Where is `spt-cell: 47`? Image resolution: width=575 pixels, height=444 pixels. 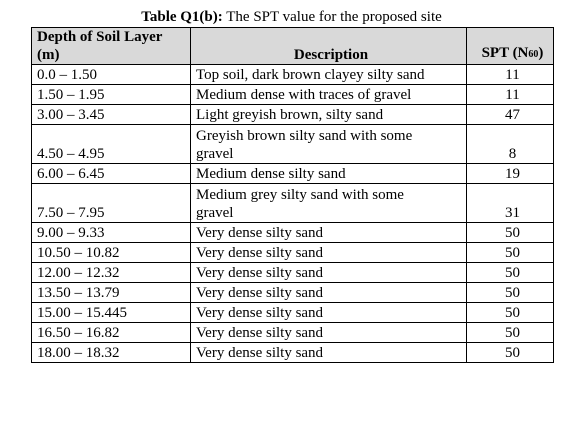 spt-cell: 47 is located at coordinates (510, 114).